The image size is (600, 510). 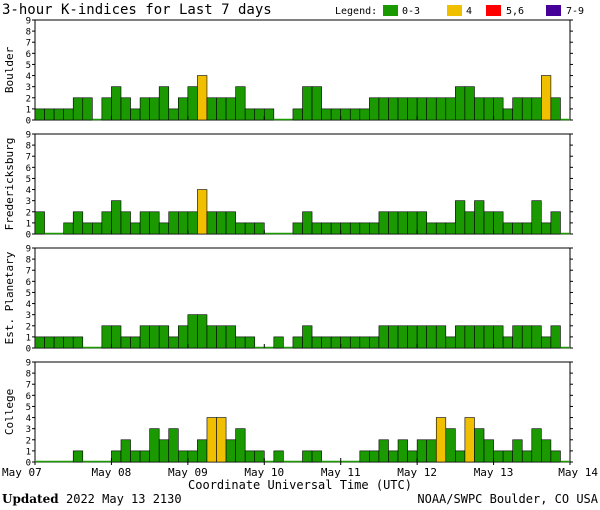 I want to click on x-axis-label: Coordinate Universal Time (UTC), so click(x=300, y=485).